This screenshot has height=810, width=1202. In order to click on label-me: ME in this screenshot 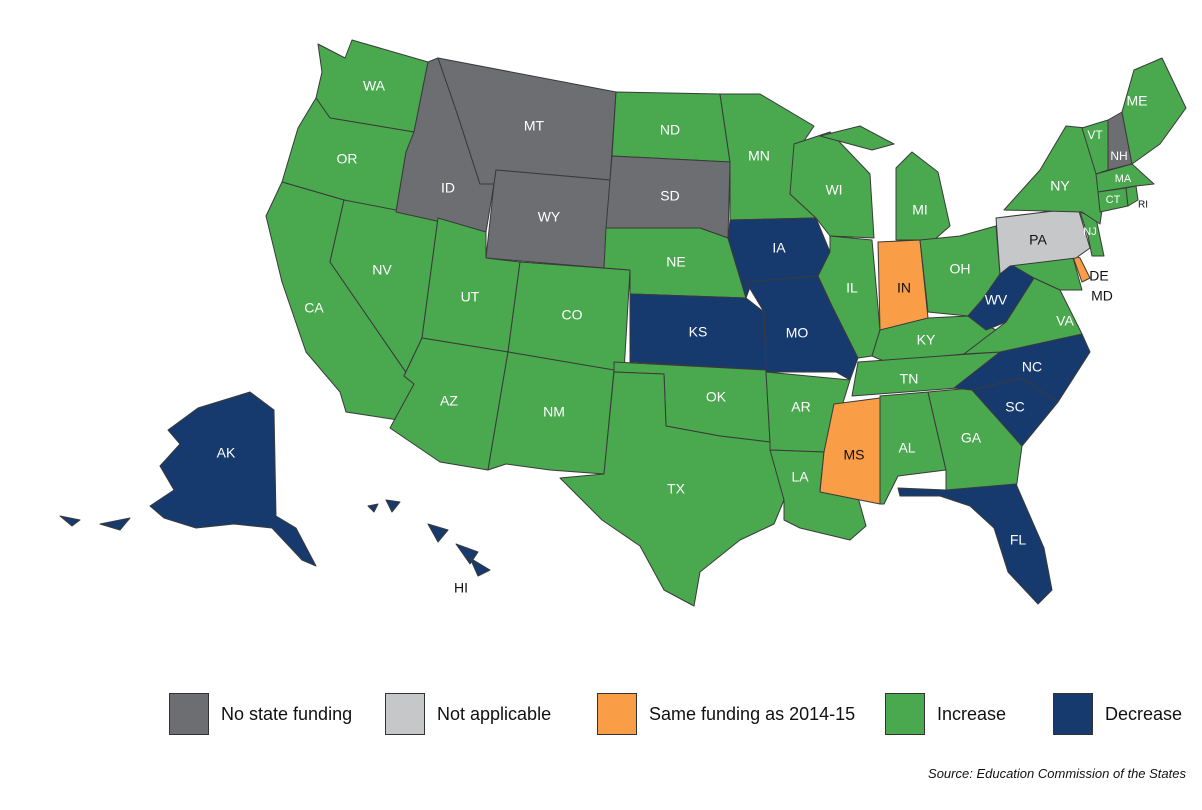, I will do `click(1137, 101)`.